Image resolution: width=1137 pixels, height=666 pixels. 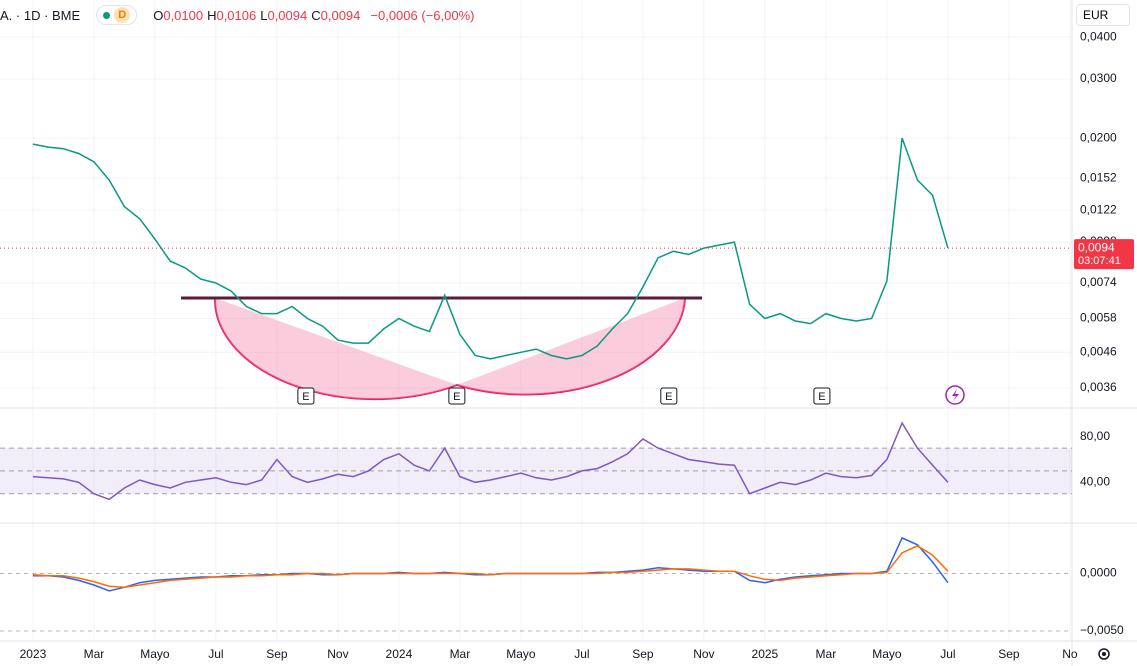 What do you see at coordinates (1098, 137) in the screenshot?
I see `y-tick-label: 0,0200` at bounding box center [1098, 137].